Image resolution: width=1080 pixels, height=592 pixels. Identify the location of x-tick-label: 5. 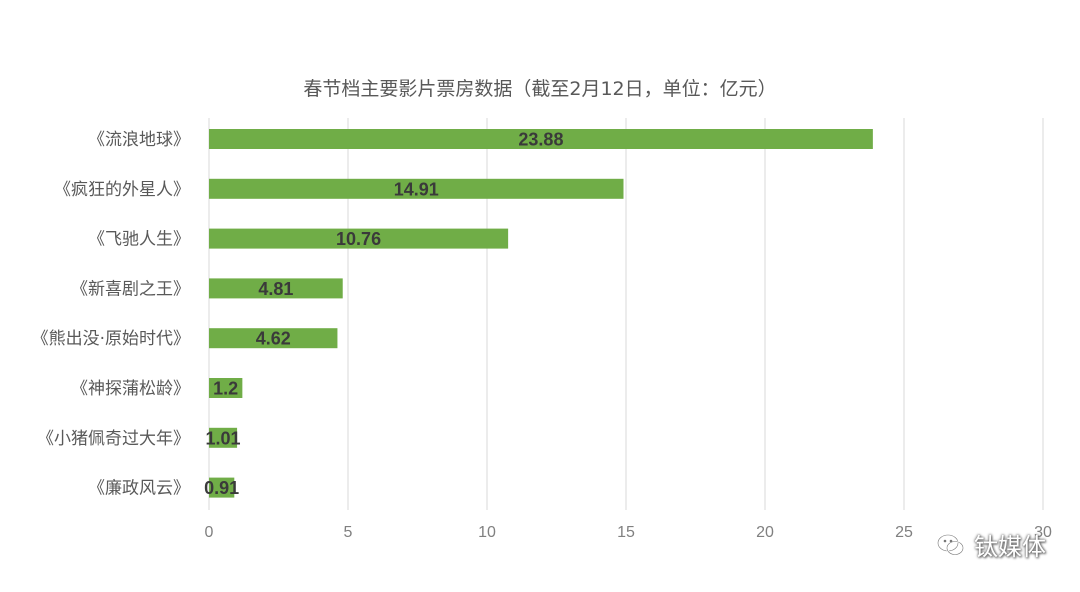
(348, 532).